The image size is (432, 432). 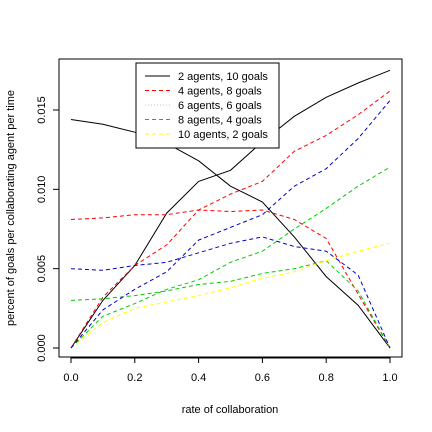 What do you see at coordinates (223, 77) in the screenshot?
I see `legend-label: 2 agents, 10 goals` at bounding box center [223, 77].